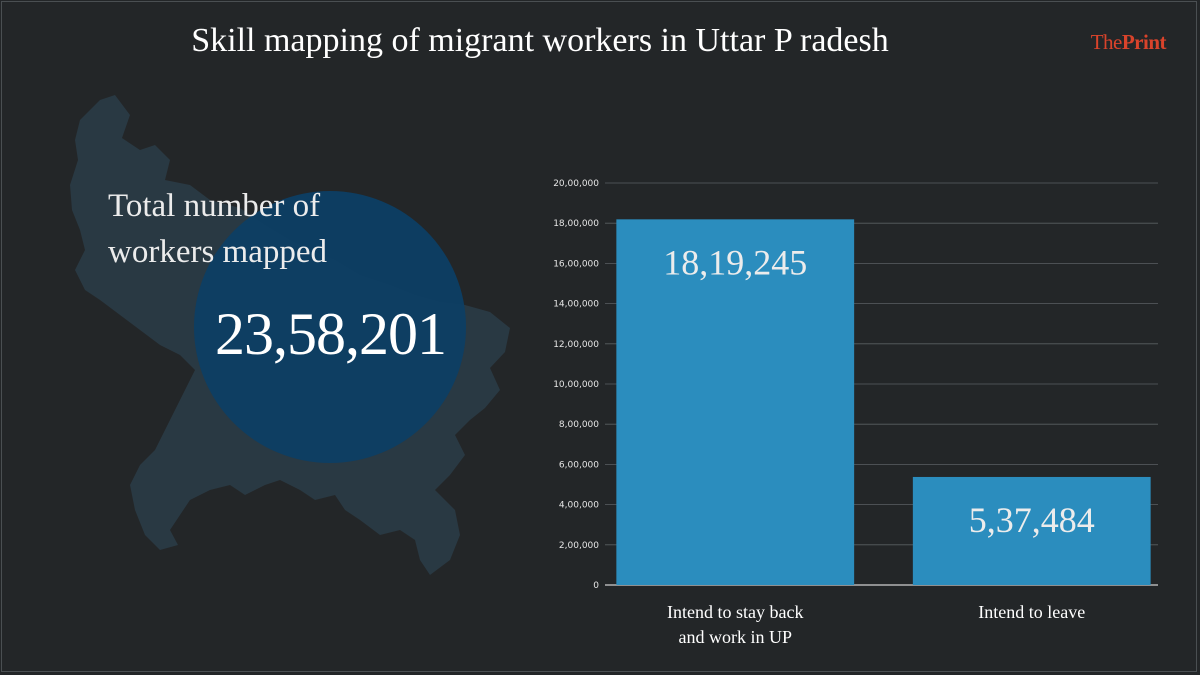 The width and height of the screenshot is (1200, 675). What do you see at coordinates (579, 506) in the screenshot?
I see `y-tick-label: 4,00,000` at bounding box center [579, 506].